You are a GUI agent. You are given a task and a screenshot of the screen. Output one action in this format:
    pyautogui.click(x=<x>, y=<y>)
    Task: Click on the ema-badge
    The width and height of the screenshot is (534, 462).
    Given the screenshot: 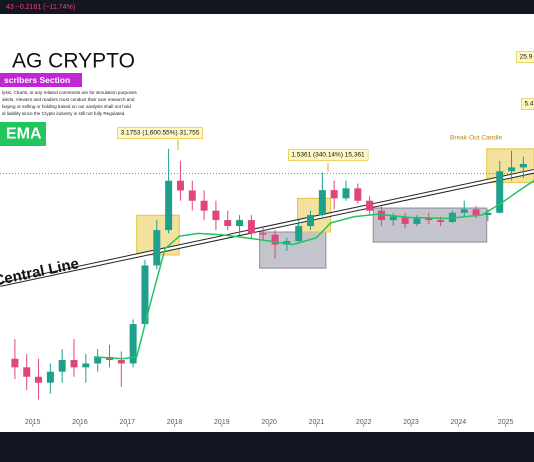 What is the action you would take?
    pyautogui.click(x=23, y=134)
    